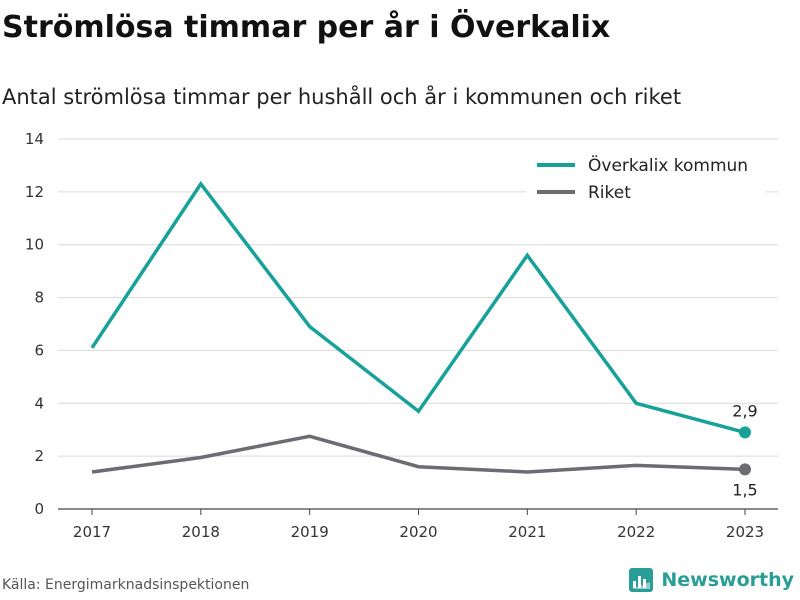  I want to click on x-tick-label: 2023, so click(745, 532).